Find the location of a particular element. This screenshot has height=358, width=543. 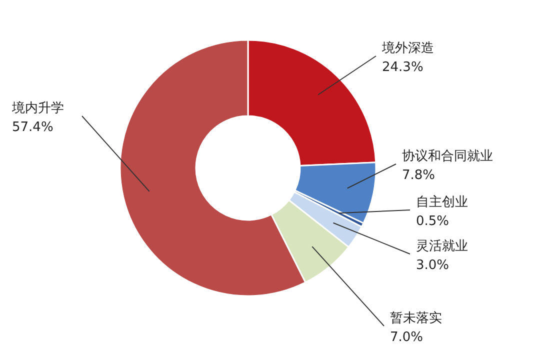

data-label: 7.0% is located at coordinates (407, 337).